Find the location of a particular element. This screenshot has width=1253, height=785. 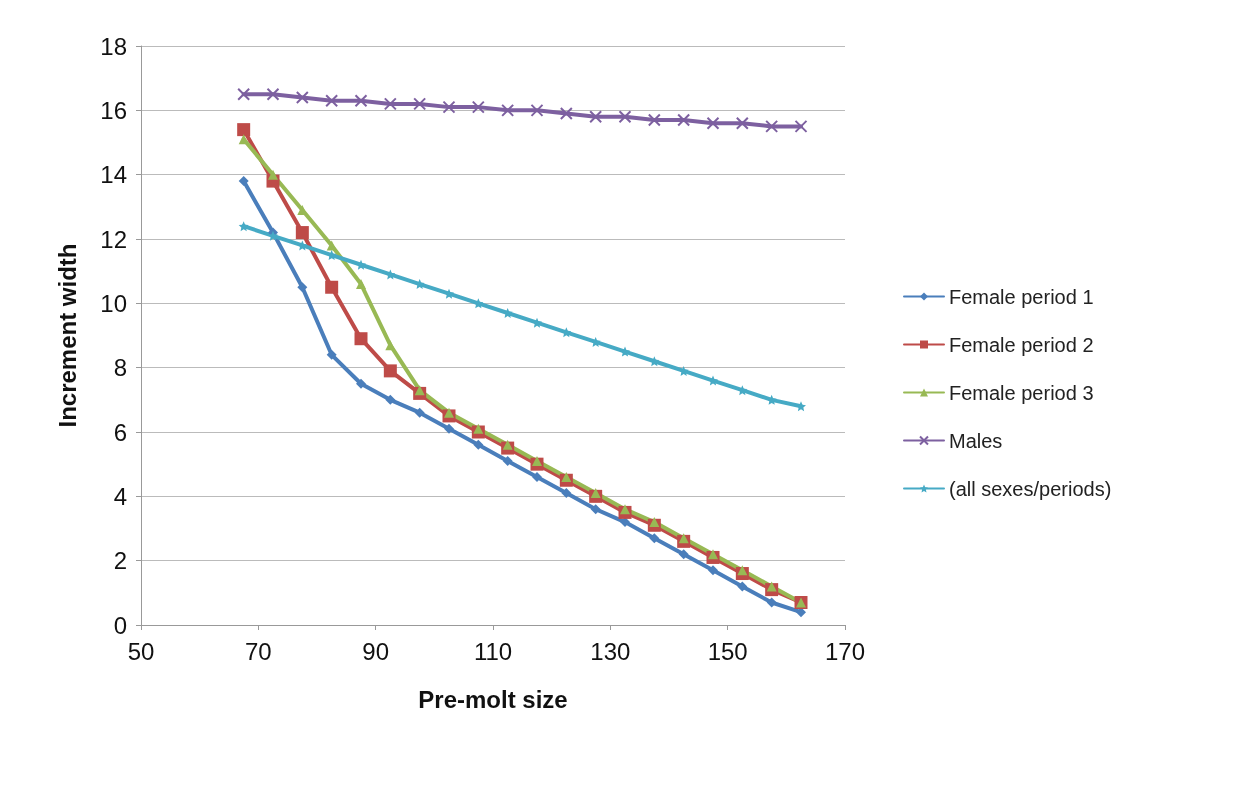

legend-label: Female period 3 is located at coordinates (1021, 392).